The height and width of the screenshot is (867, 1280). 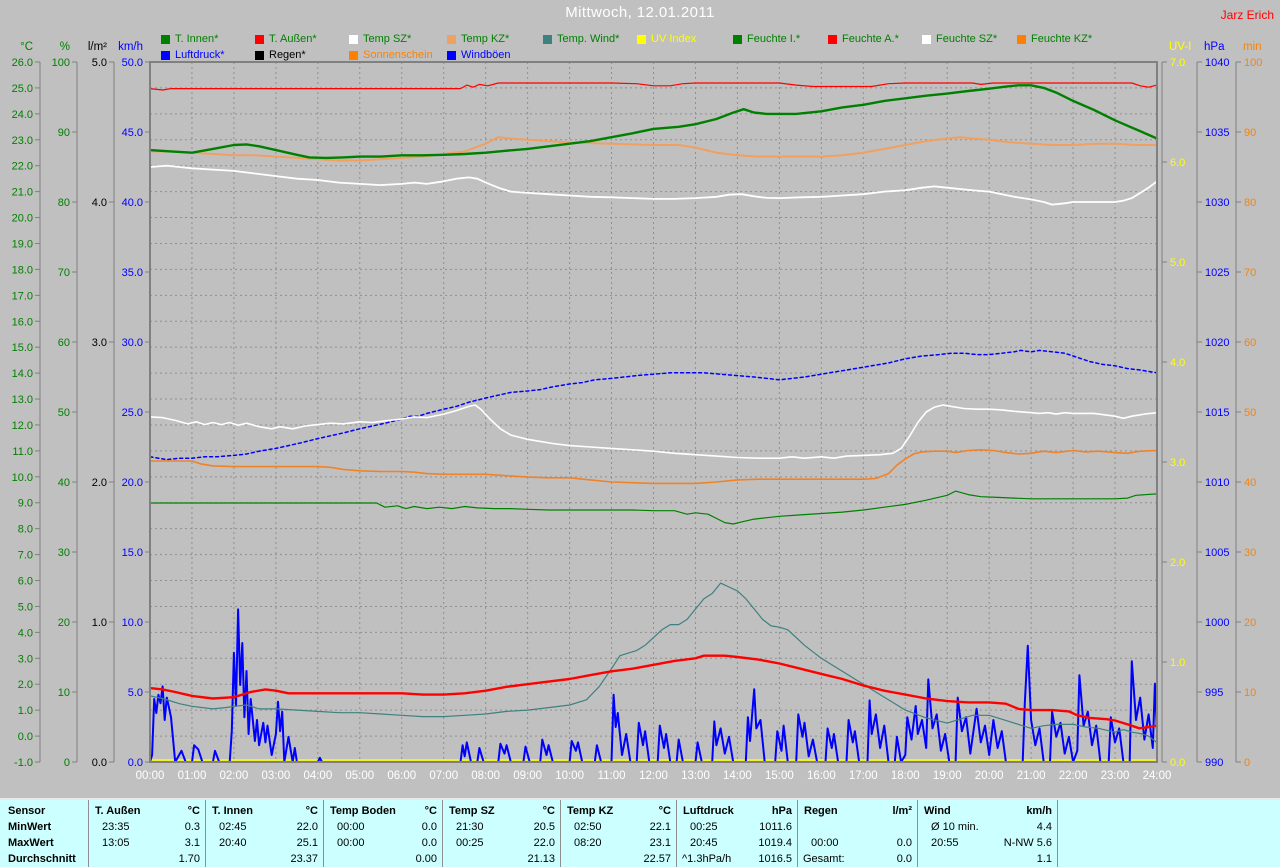 What do you see at coordinates (132, 553) in the screenshot?
I see `axis-tick-label-wind-kmh: 15.0` at bounding box center [132, 553].